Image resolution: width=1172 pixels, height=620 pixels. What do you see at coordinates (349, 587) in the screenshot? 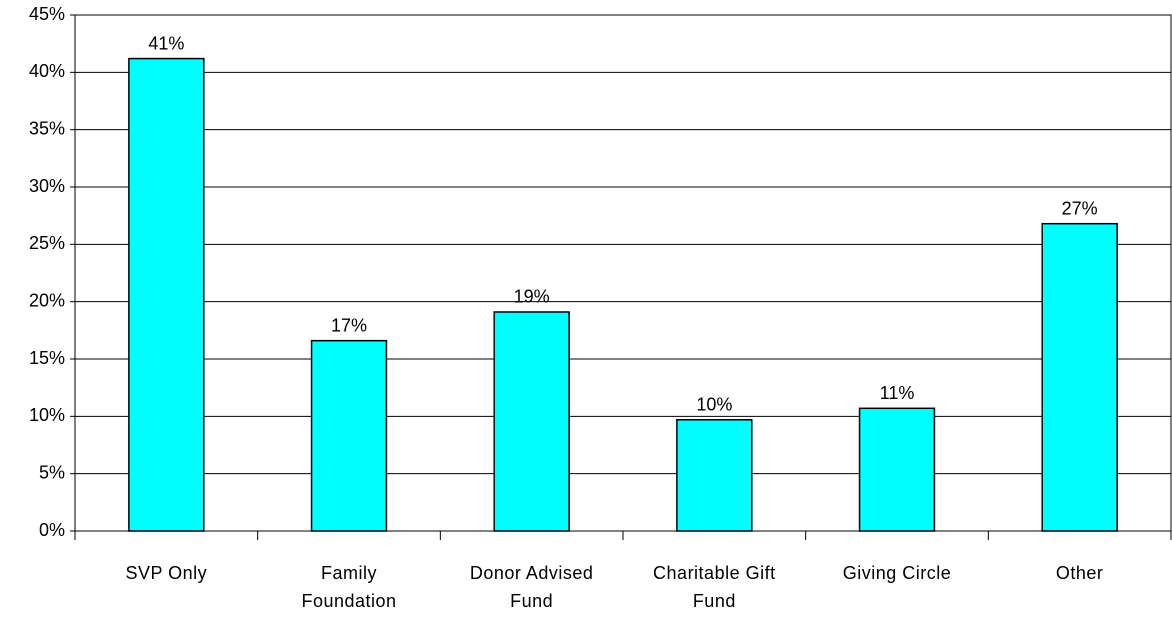
I see `x-tick-label: Family Foundation` at bounding box center [349, 587].